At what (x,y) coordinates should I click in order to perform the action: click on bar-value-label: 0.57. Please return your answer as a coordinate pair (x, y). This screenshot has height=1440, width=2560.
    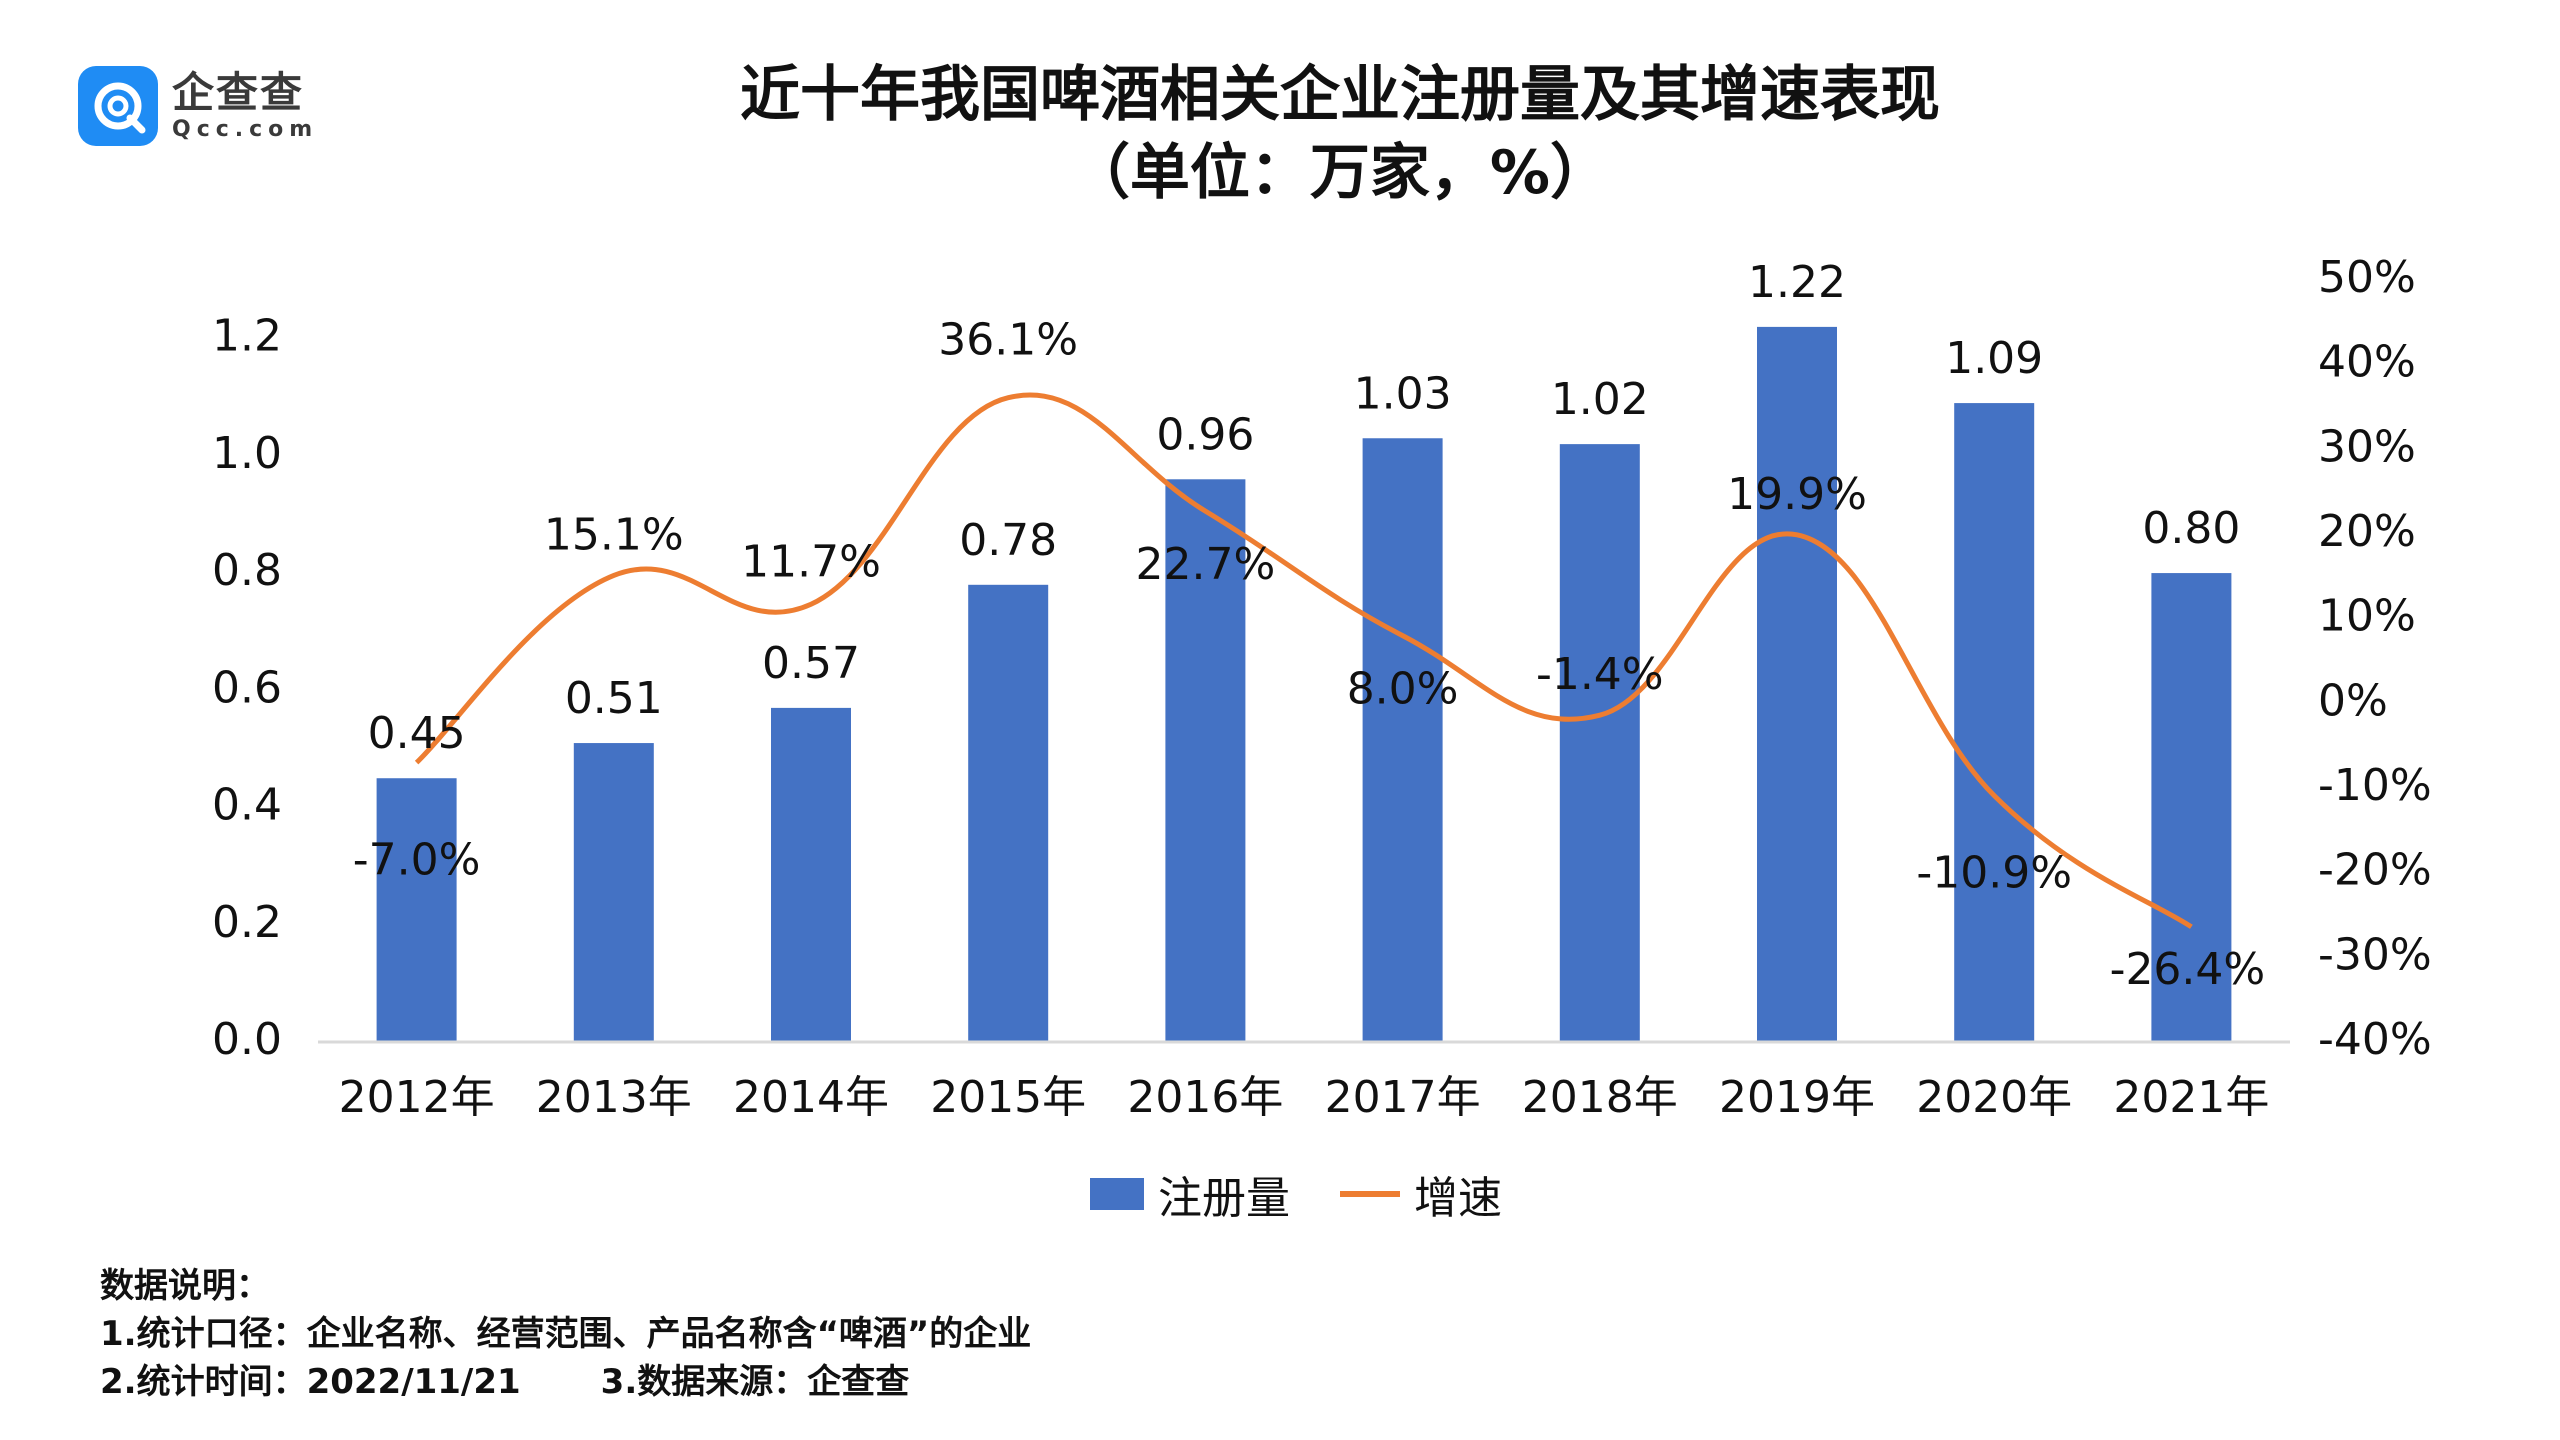
    Looking at the image, I should click on (811, 663).